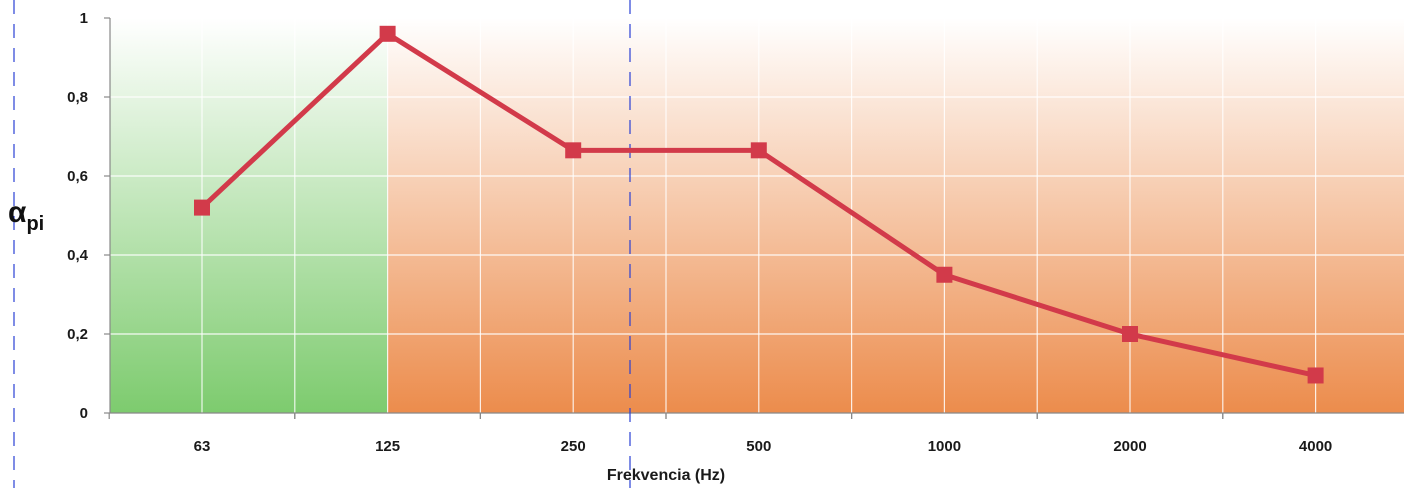 The height and width of the screenshot is (488, 1404). I want to click on x-tick-label: 1000, so click(944, 446).